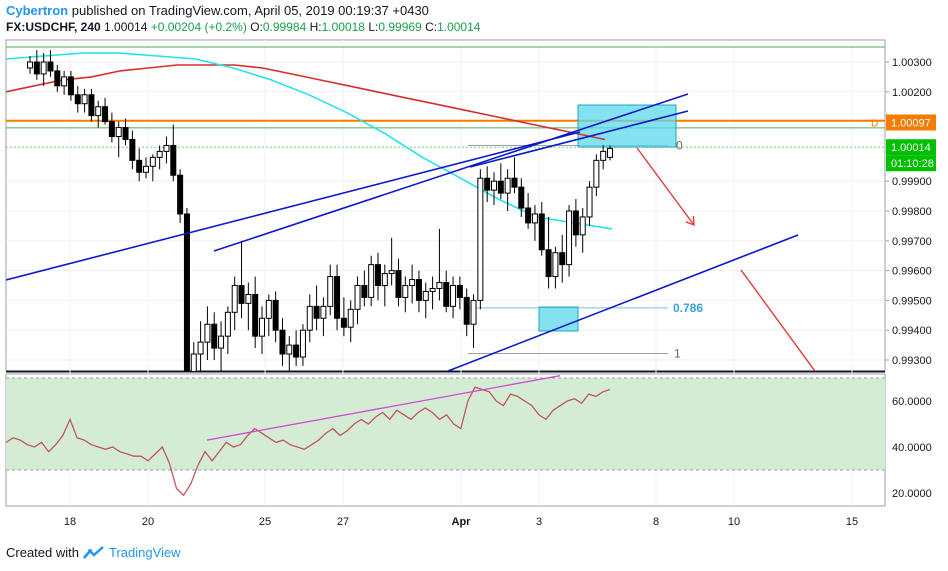 The width and height of the screenshot is (948, 571). What do you see at coordinates (579, 139) in the screenshot?
I see `trendline-mid-channel` at bounding box center [579, 139].